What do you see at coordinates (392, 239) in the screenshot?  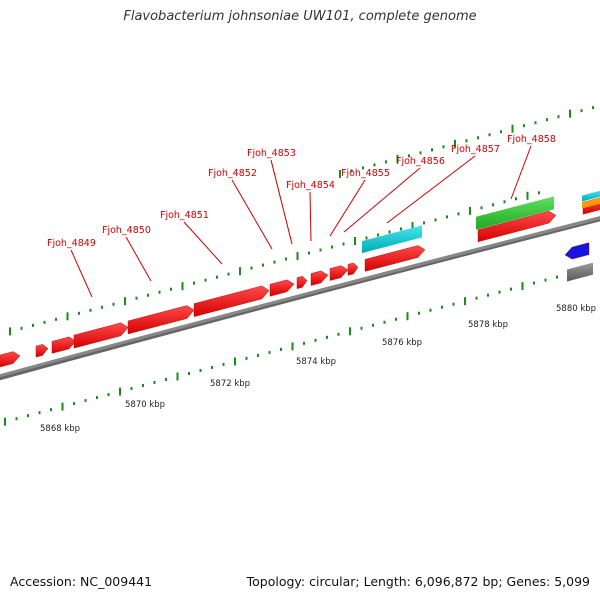 I see `trna-feature` at bounding box center [392, 239].